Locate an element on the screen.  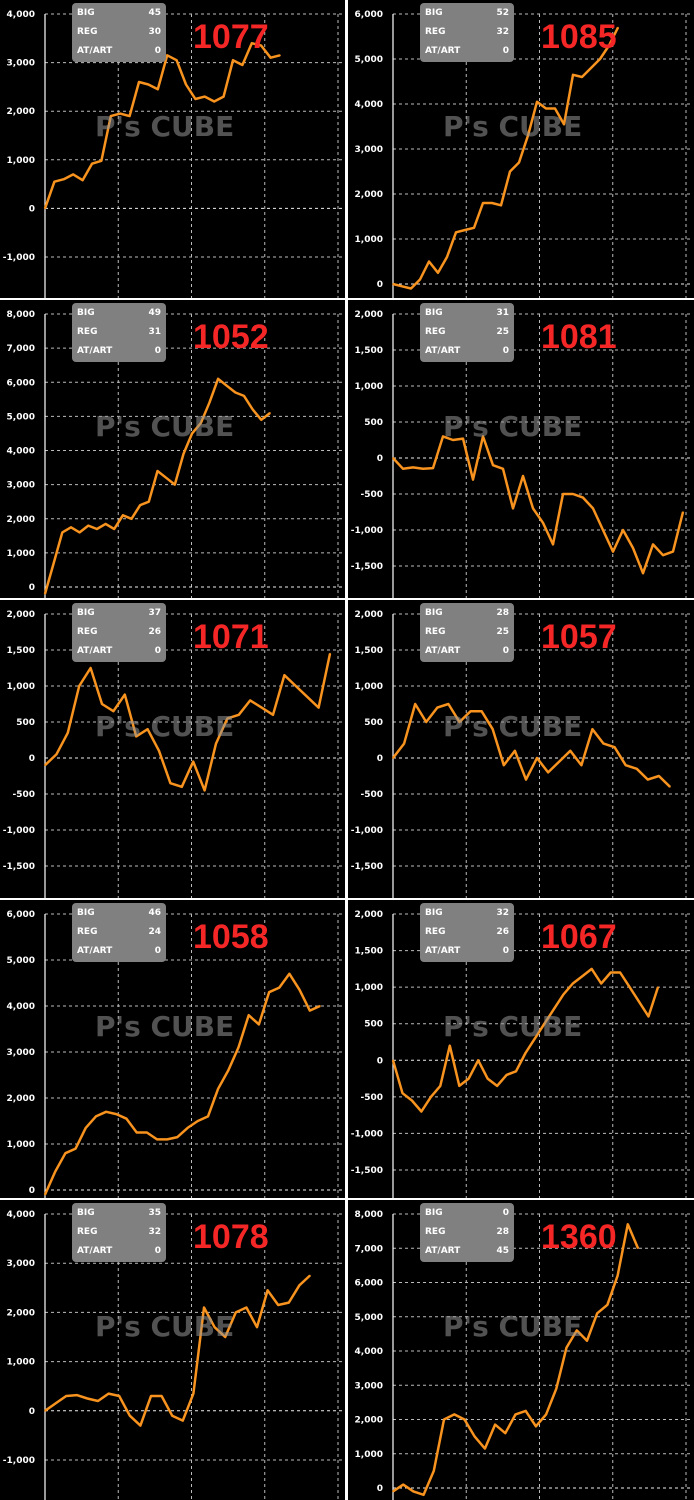
stats-box: BIG 28 REG 25 AT/ART 0 is located at coordinates (467, 632).